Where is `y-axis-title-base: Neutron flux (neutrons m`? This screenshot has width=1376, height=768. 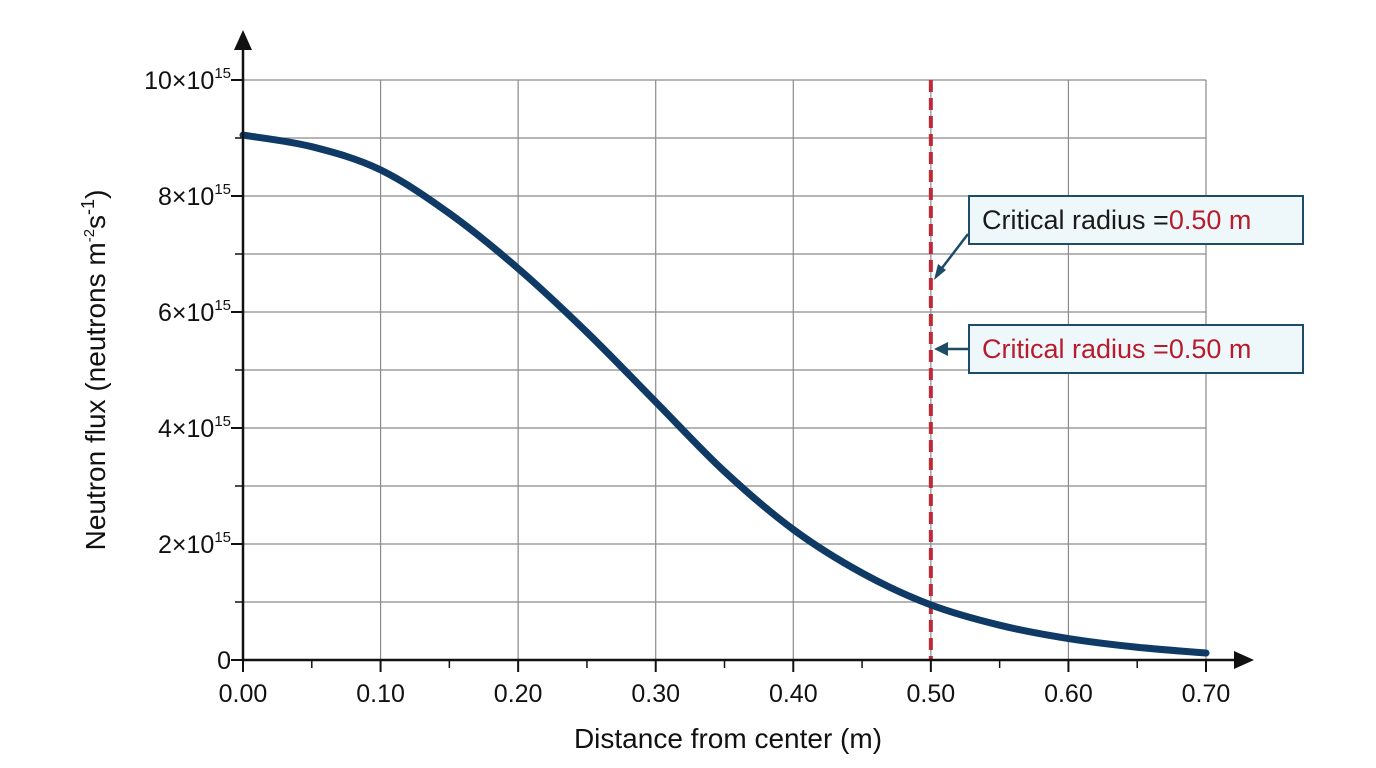 y-axis-title-base: Neutron flux (neutrons m is located at coordinates (95, 396).